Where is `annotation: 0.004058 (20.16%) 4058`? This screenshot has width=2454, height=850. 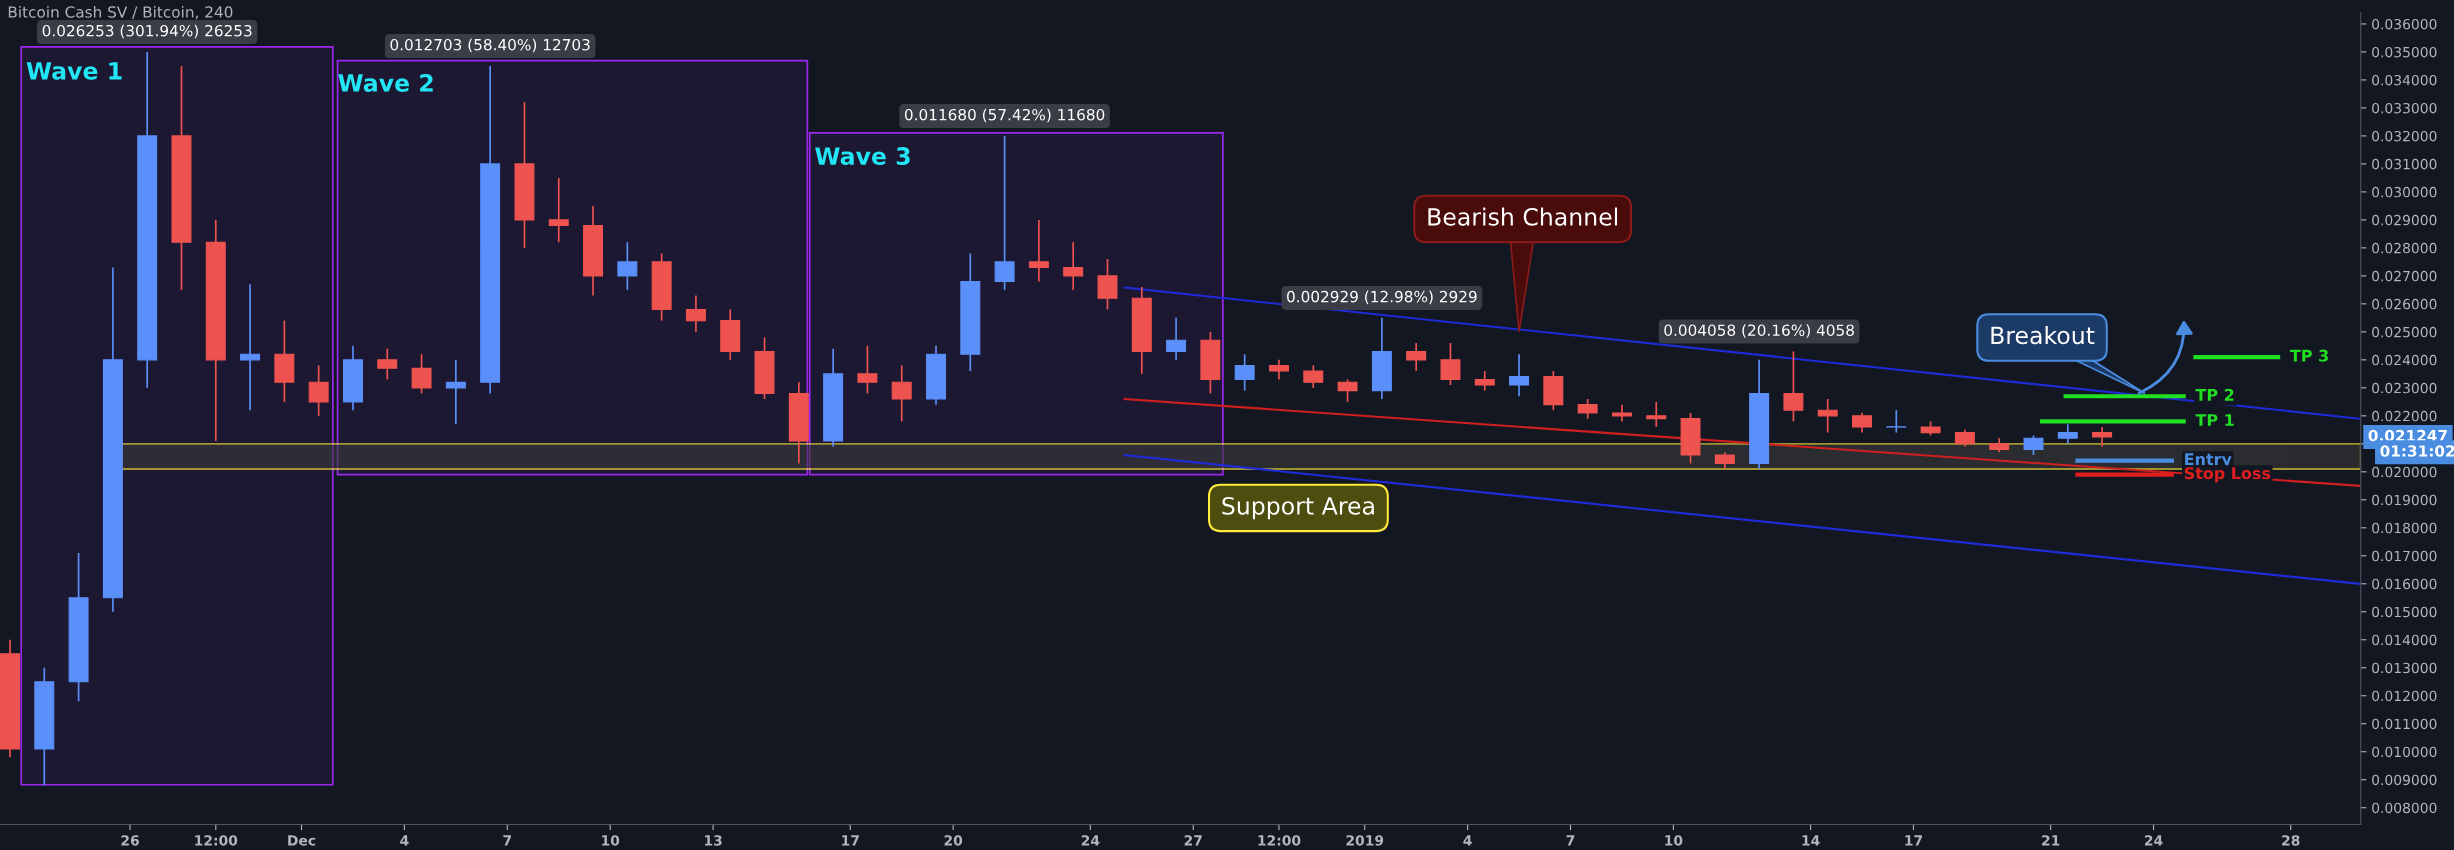
annotation: 0.004058 (20.16%) 4058 is located at coordinates (1759, 331).